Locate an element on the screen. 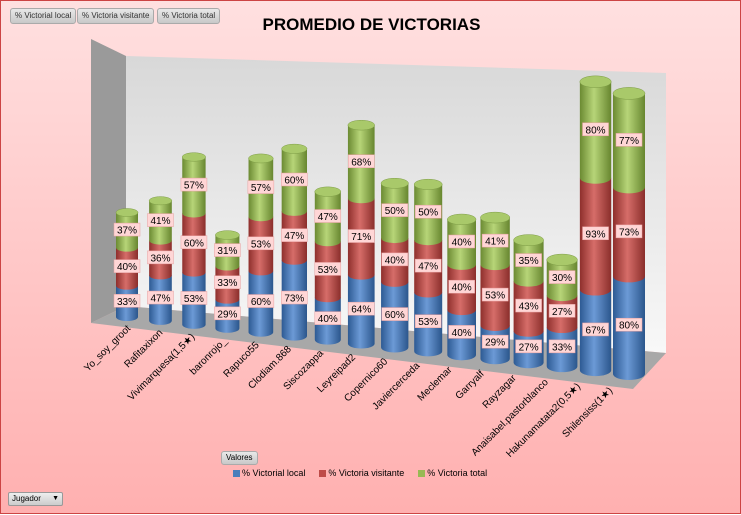  x-tick-label: Rayzagar is located at coordinates (500, 391).